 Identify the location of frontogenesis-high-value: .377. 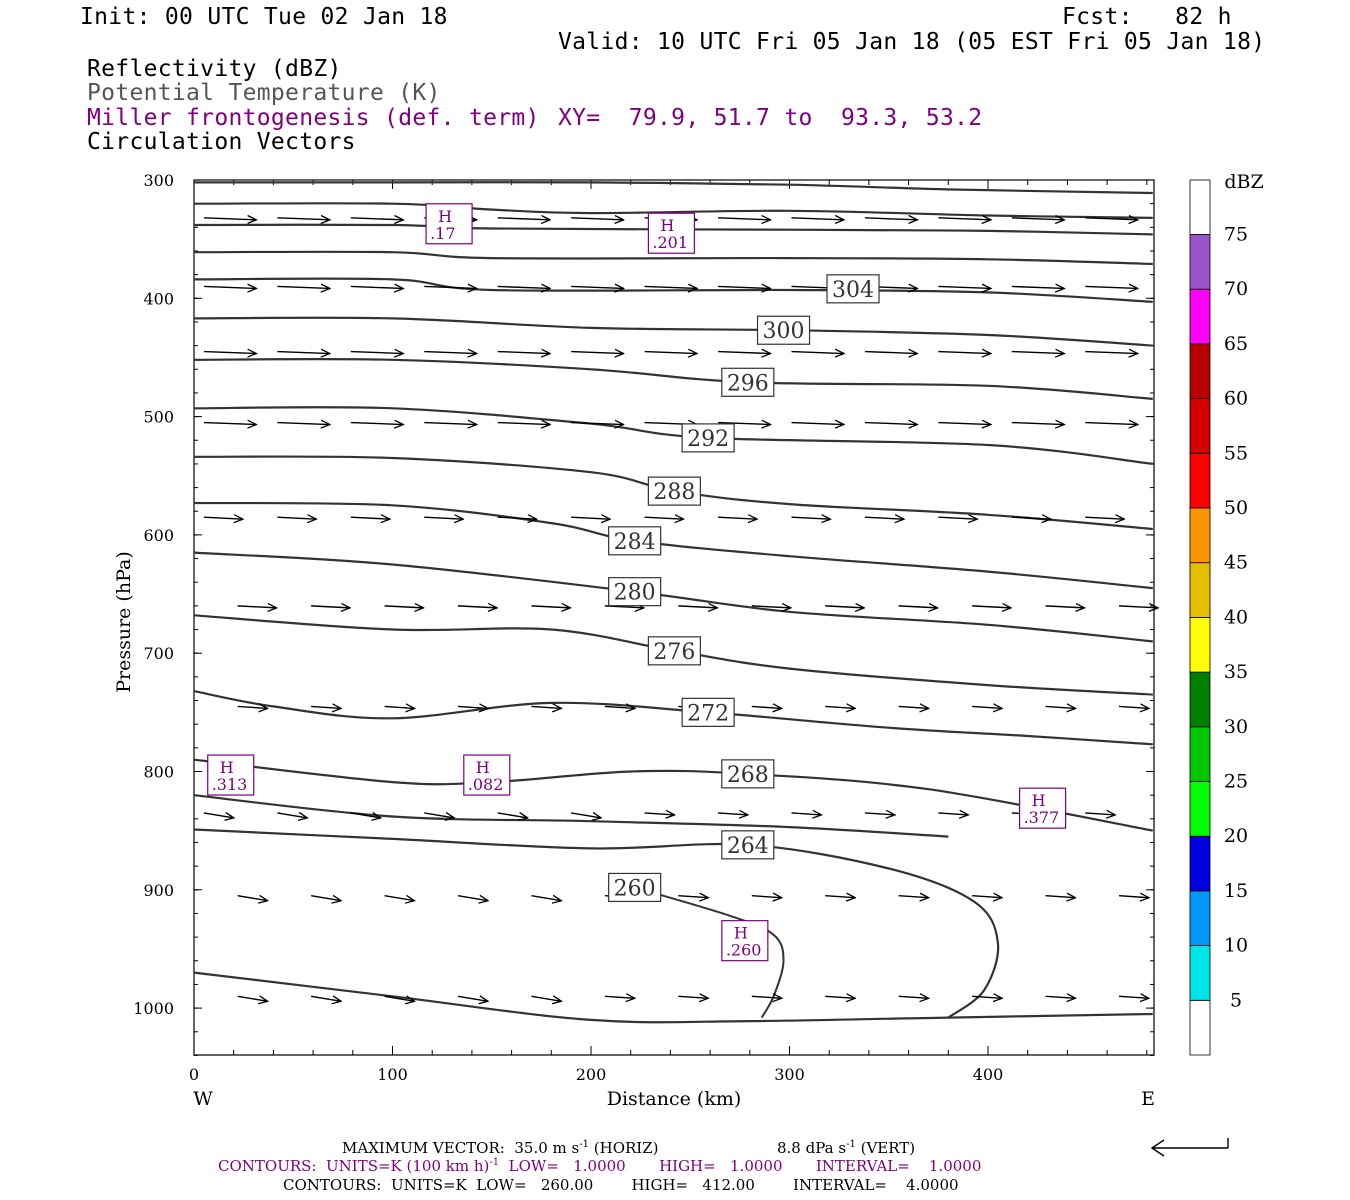
(1042, 817).